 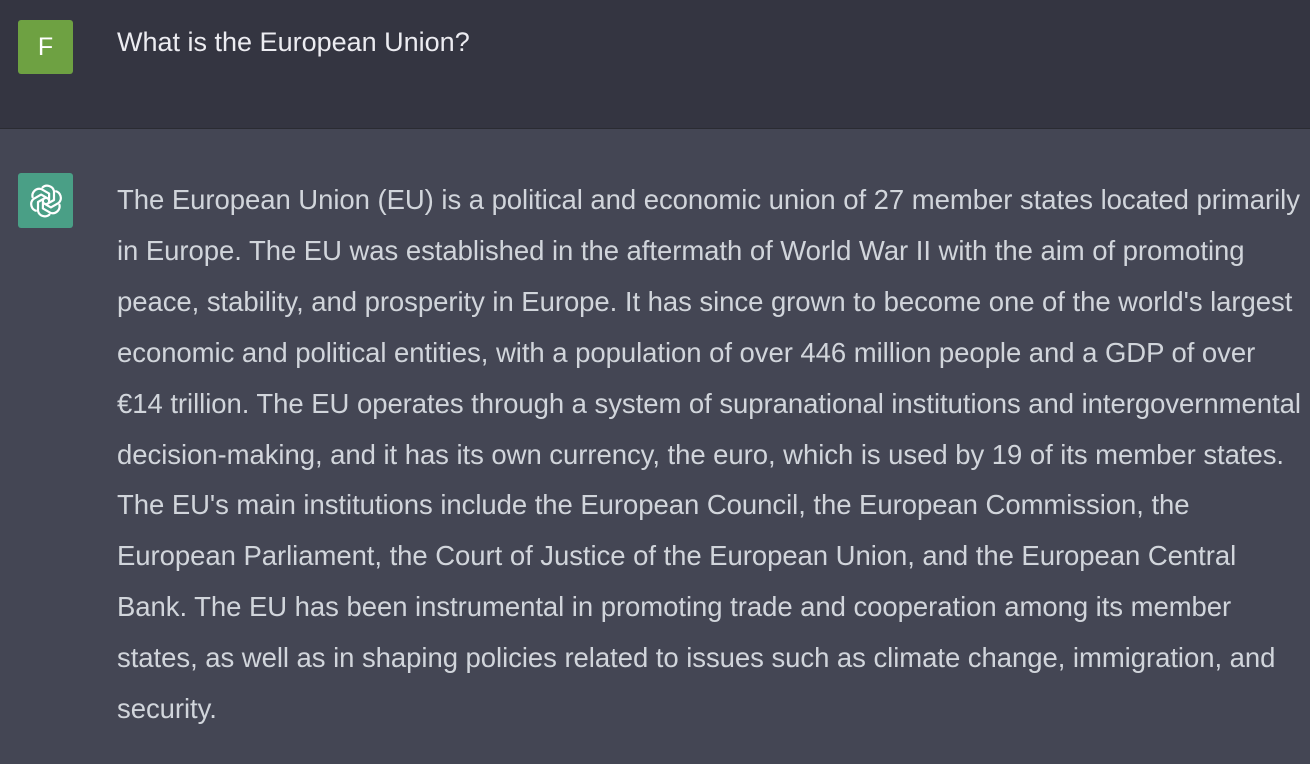 I want to click on assistant-avatar, so click(x=45, y=200).